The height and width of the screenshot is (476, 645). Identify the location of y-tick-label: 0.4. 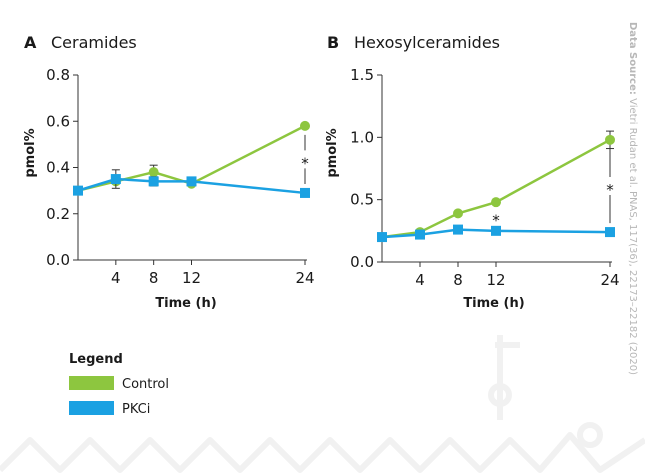
(58, 168).